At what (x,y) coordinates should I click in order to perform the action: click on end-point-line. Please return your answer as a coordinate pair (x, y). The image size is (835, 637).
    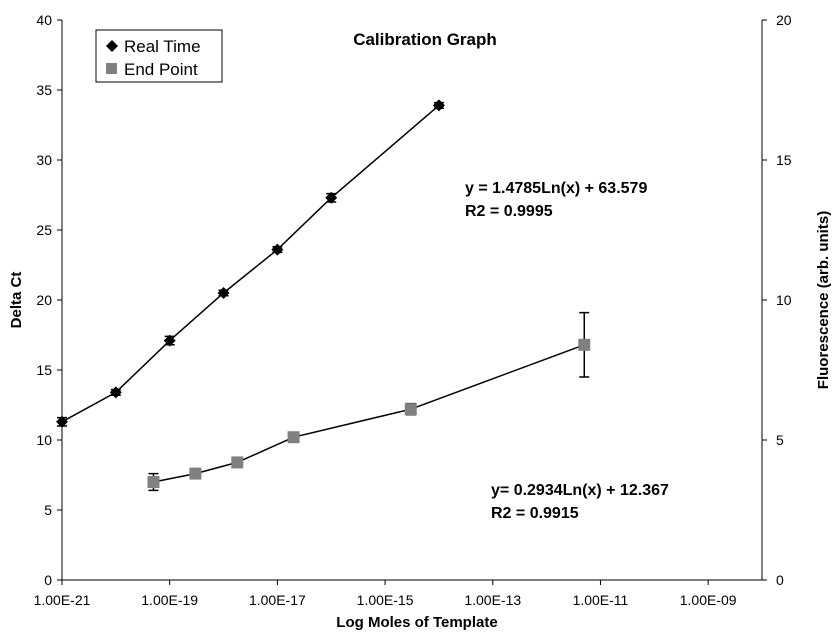
    Looking at the image, I should click on (369, 413).